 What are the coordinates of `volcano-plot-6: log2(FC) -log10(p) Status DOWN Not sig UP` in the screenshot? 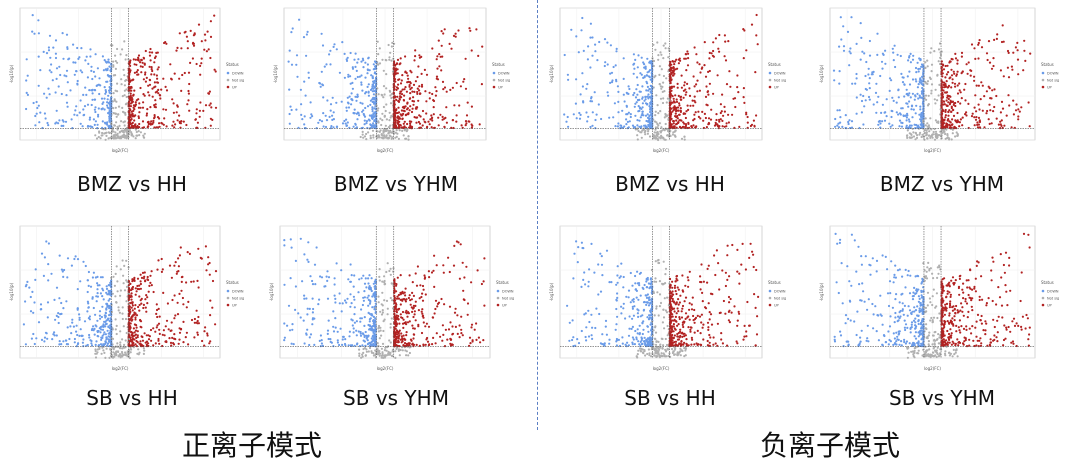 It's located at (398, 298).